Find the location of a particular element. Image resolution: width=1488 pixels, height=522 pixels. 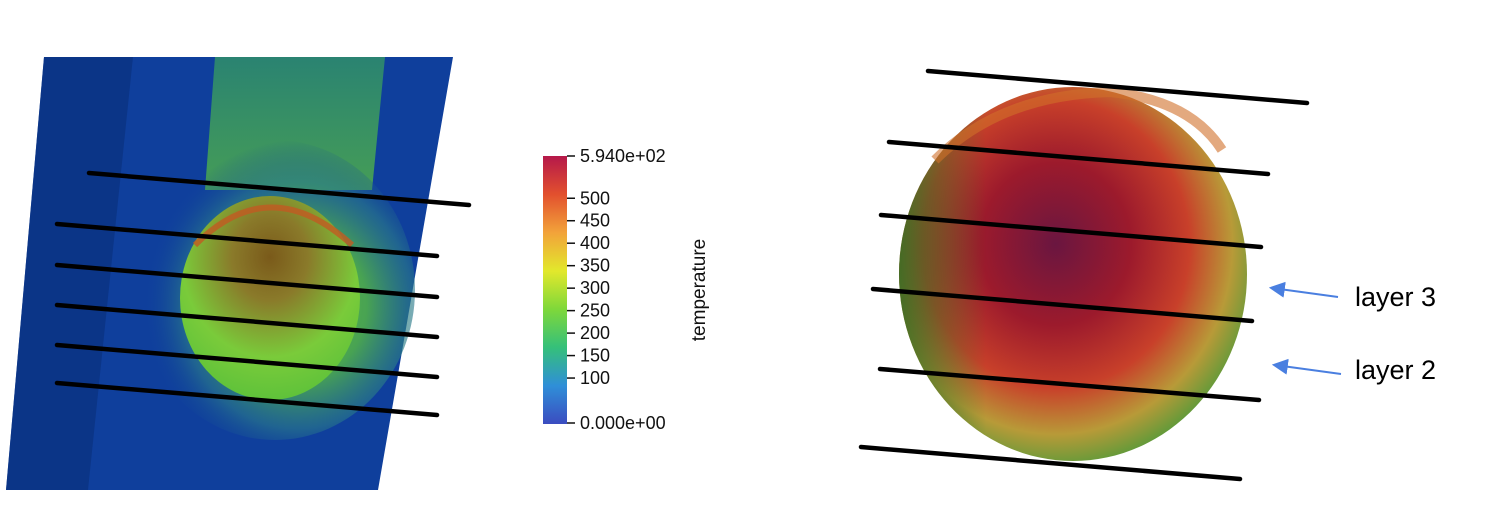

cavity-rim is located at coordinates (273, 226).